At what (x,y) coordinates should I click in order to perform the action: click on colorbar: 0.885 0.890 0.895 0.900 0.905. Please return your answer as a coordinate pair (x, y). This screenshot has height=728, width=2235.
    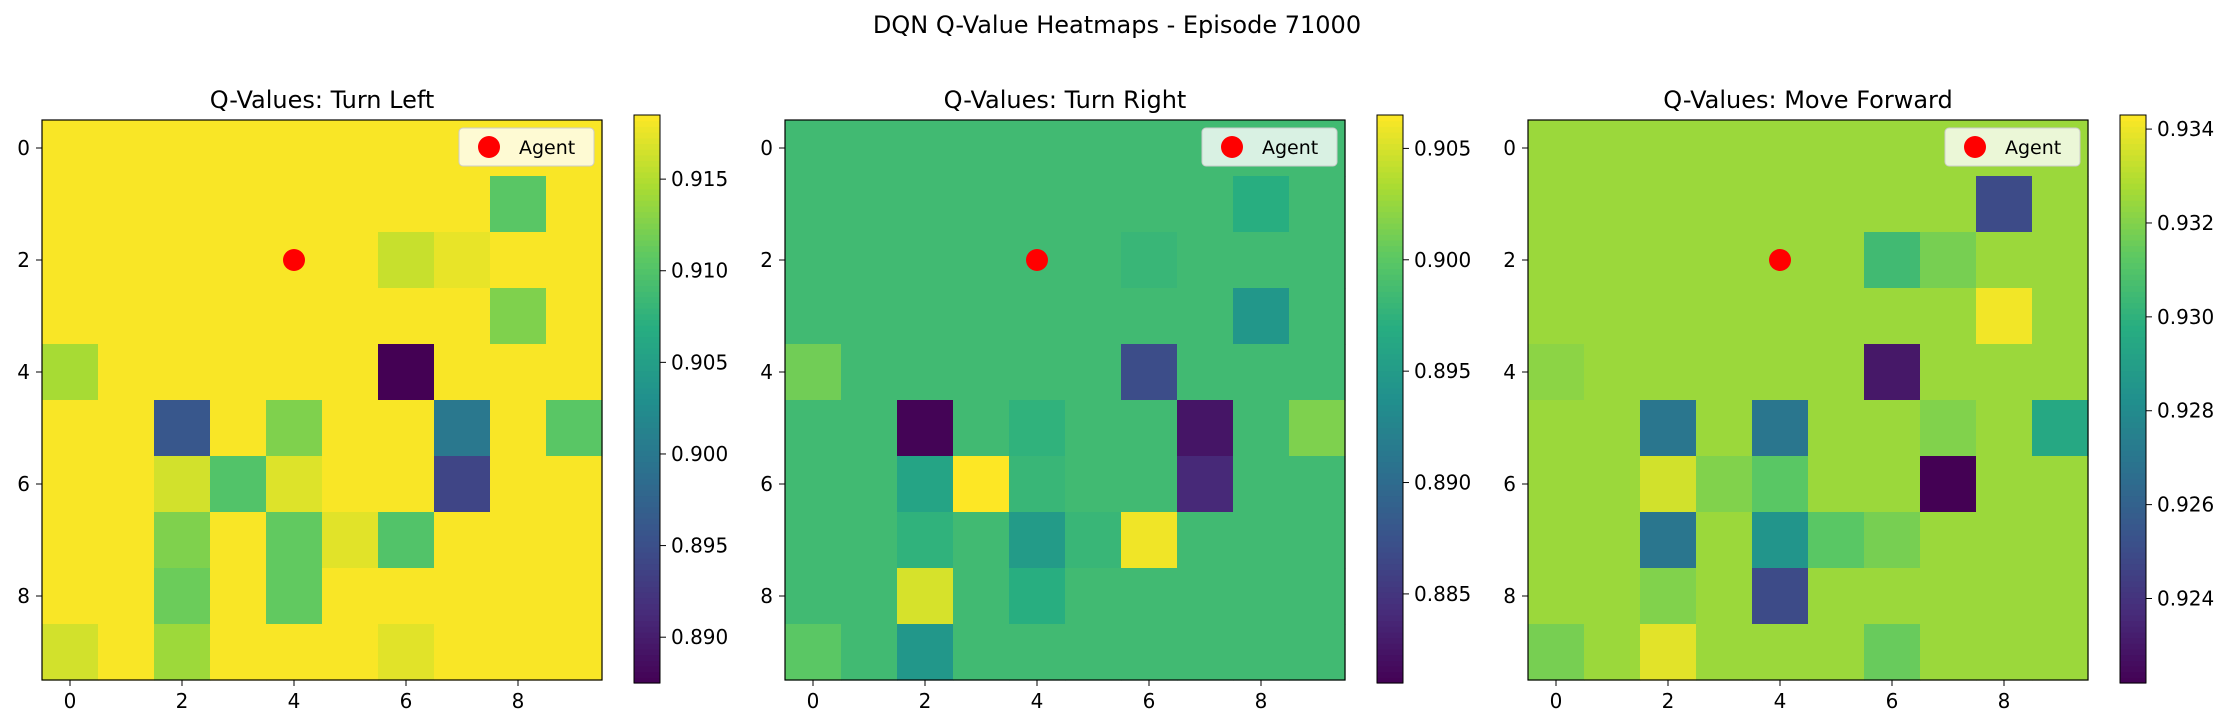
    Looking at the image, I should click on (1423, 399).